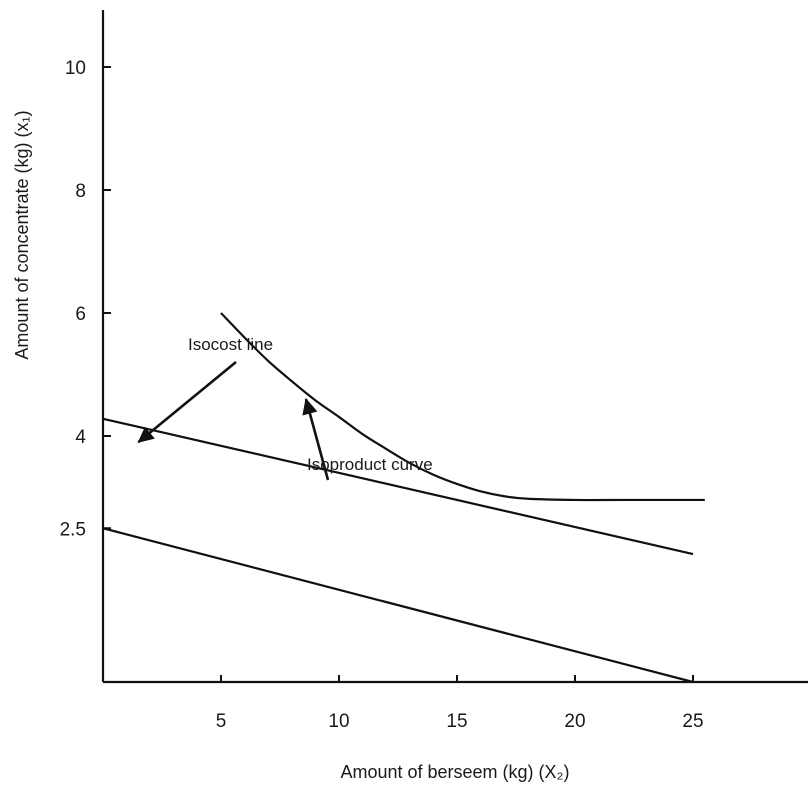  Describe the element at coordinates (230, 344) in the screenshot. I see `isocost-label: Isocost line` at that location.